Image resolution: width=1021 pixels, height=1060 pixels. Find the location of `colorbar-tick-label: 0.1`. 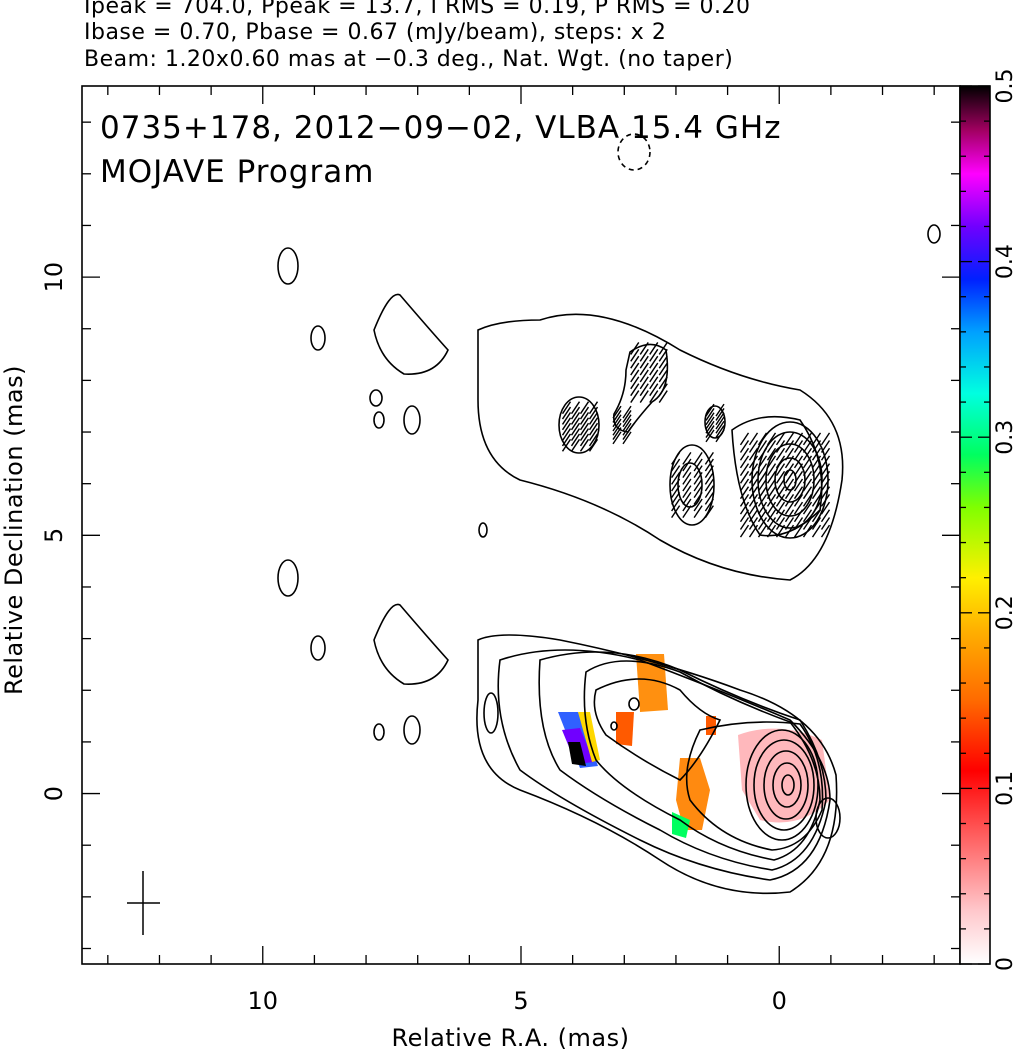

colorbar-tick-label: 0.1 is located at coordinates (1005, 788).